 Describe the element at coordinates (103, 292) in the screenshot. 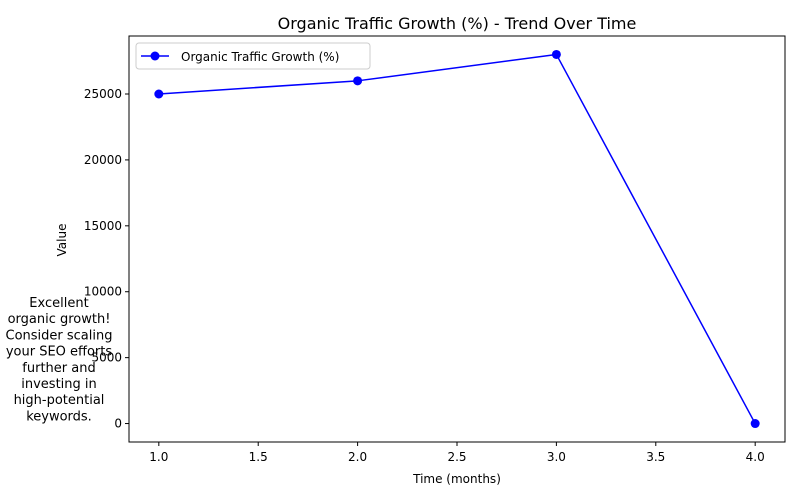

I see `y-tick-label: 10000` at that location.